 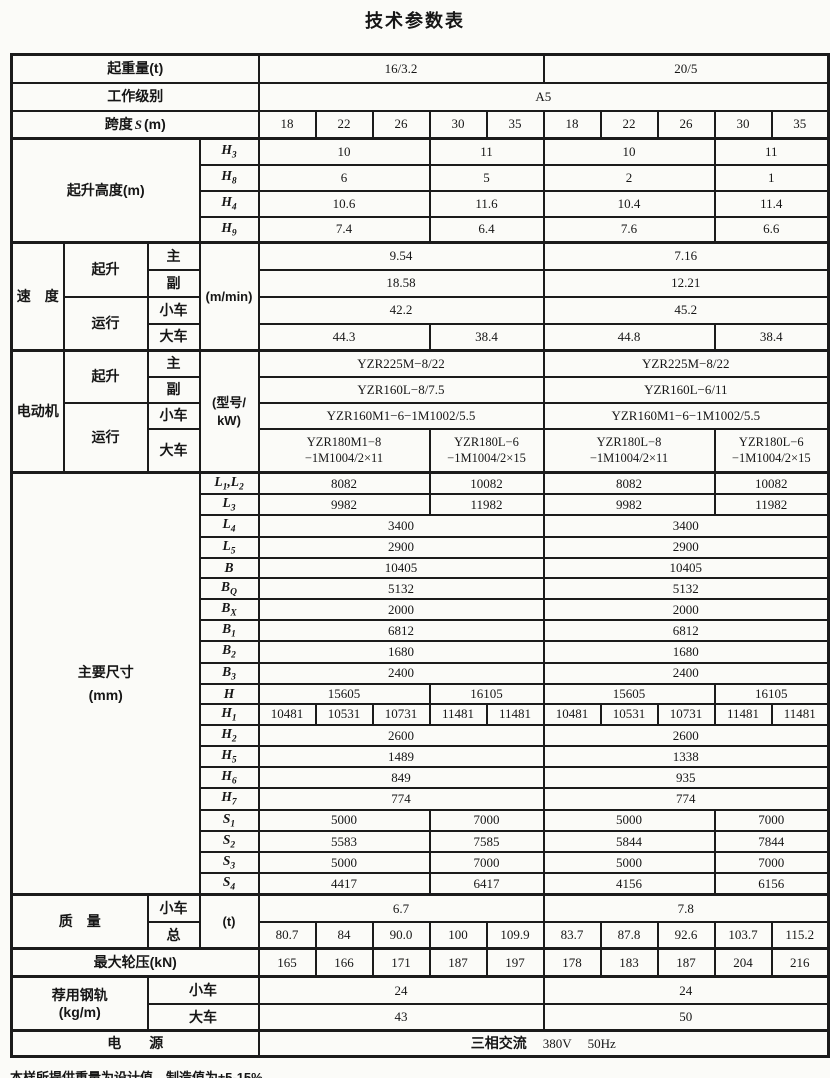 I want to click on dim-var-label: H6, so click(x=229, y=778).